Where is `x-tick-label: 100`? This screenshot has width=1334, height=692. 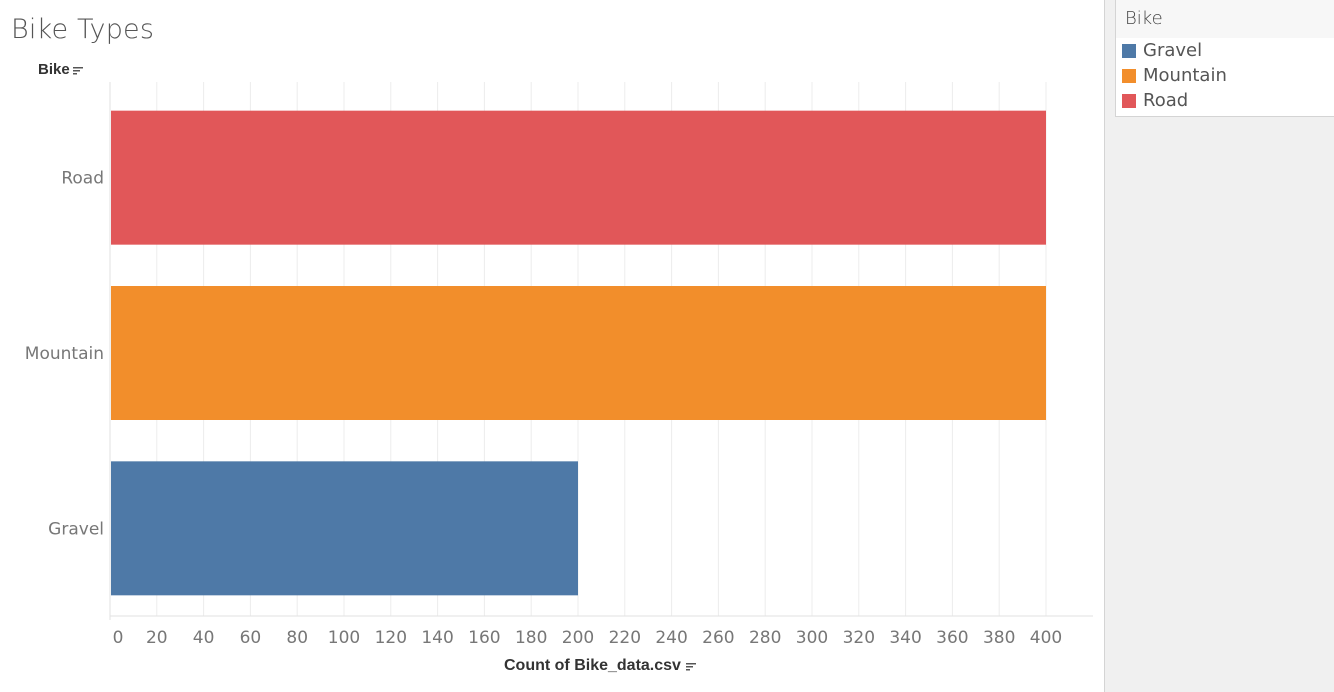
x-tick-label: 100 is located at coordinates (344, 638).